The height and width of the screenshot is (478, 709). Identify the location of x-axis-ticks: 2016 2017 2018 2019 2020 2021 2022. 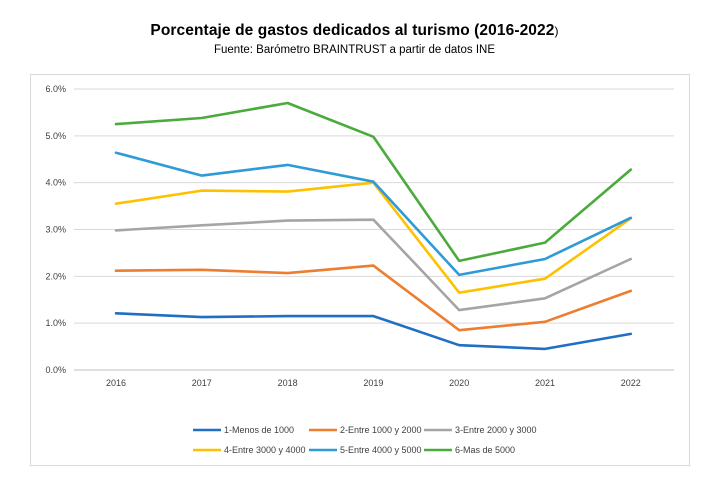
(373, 383).